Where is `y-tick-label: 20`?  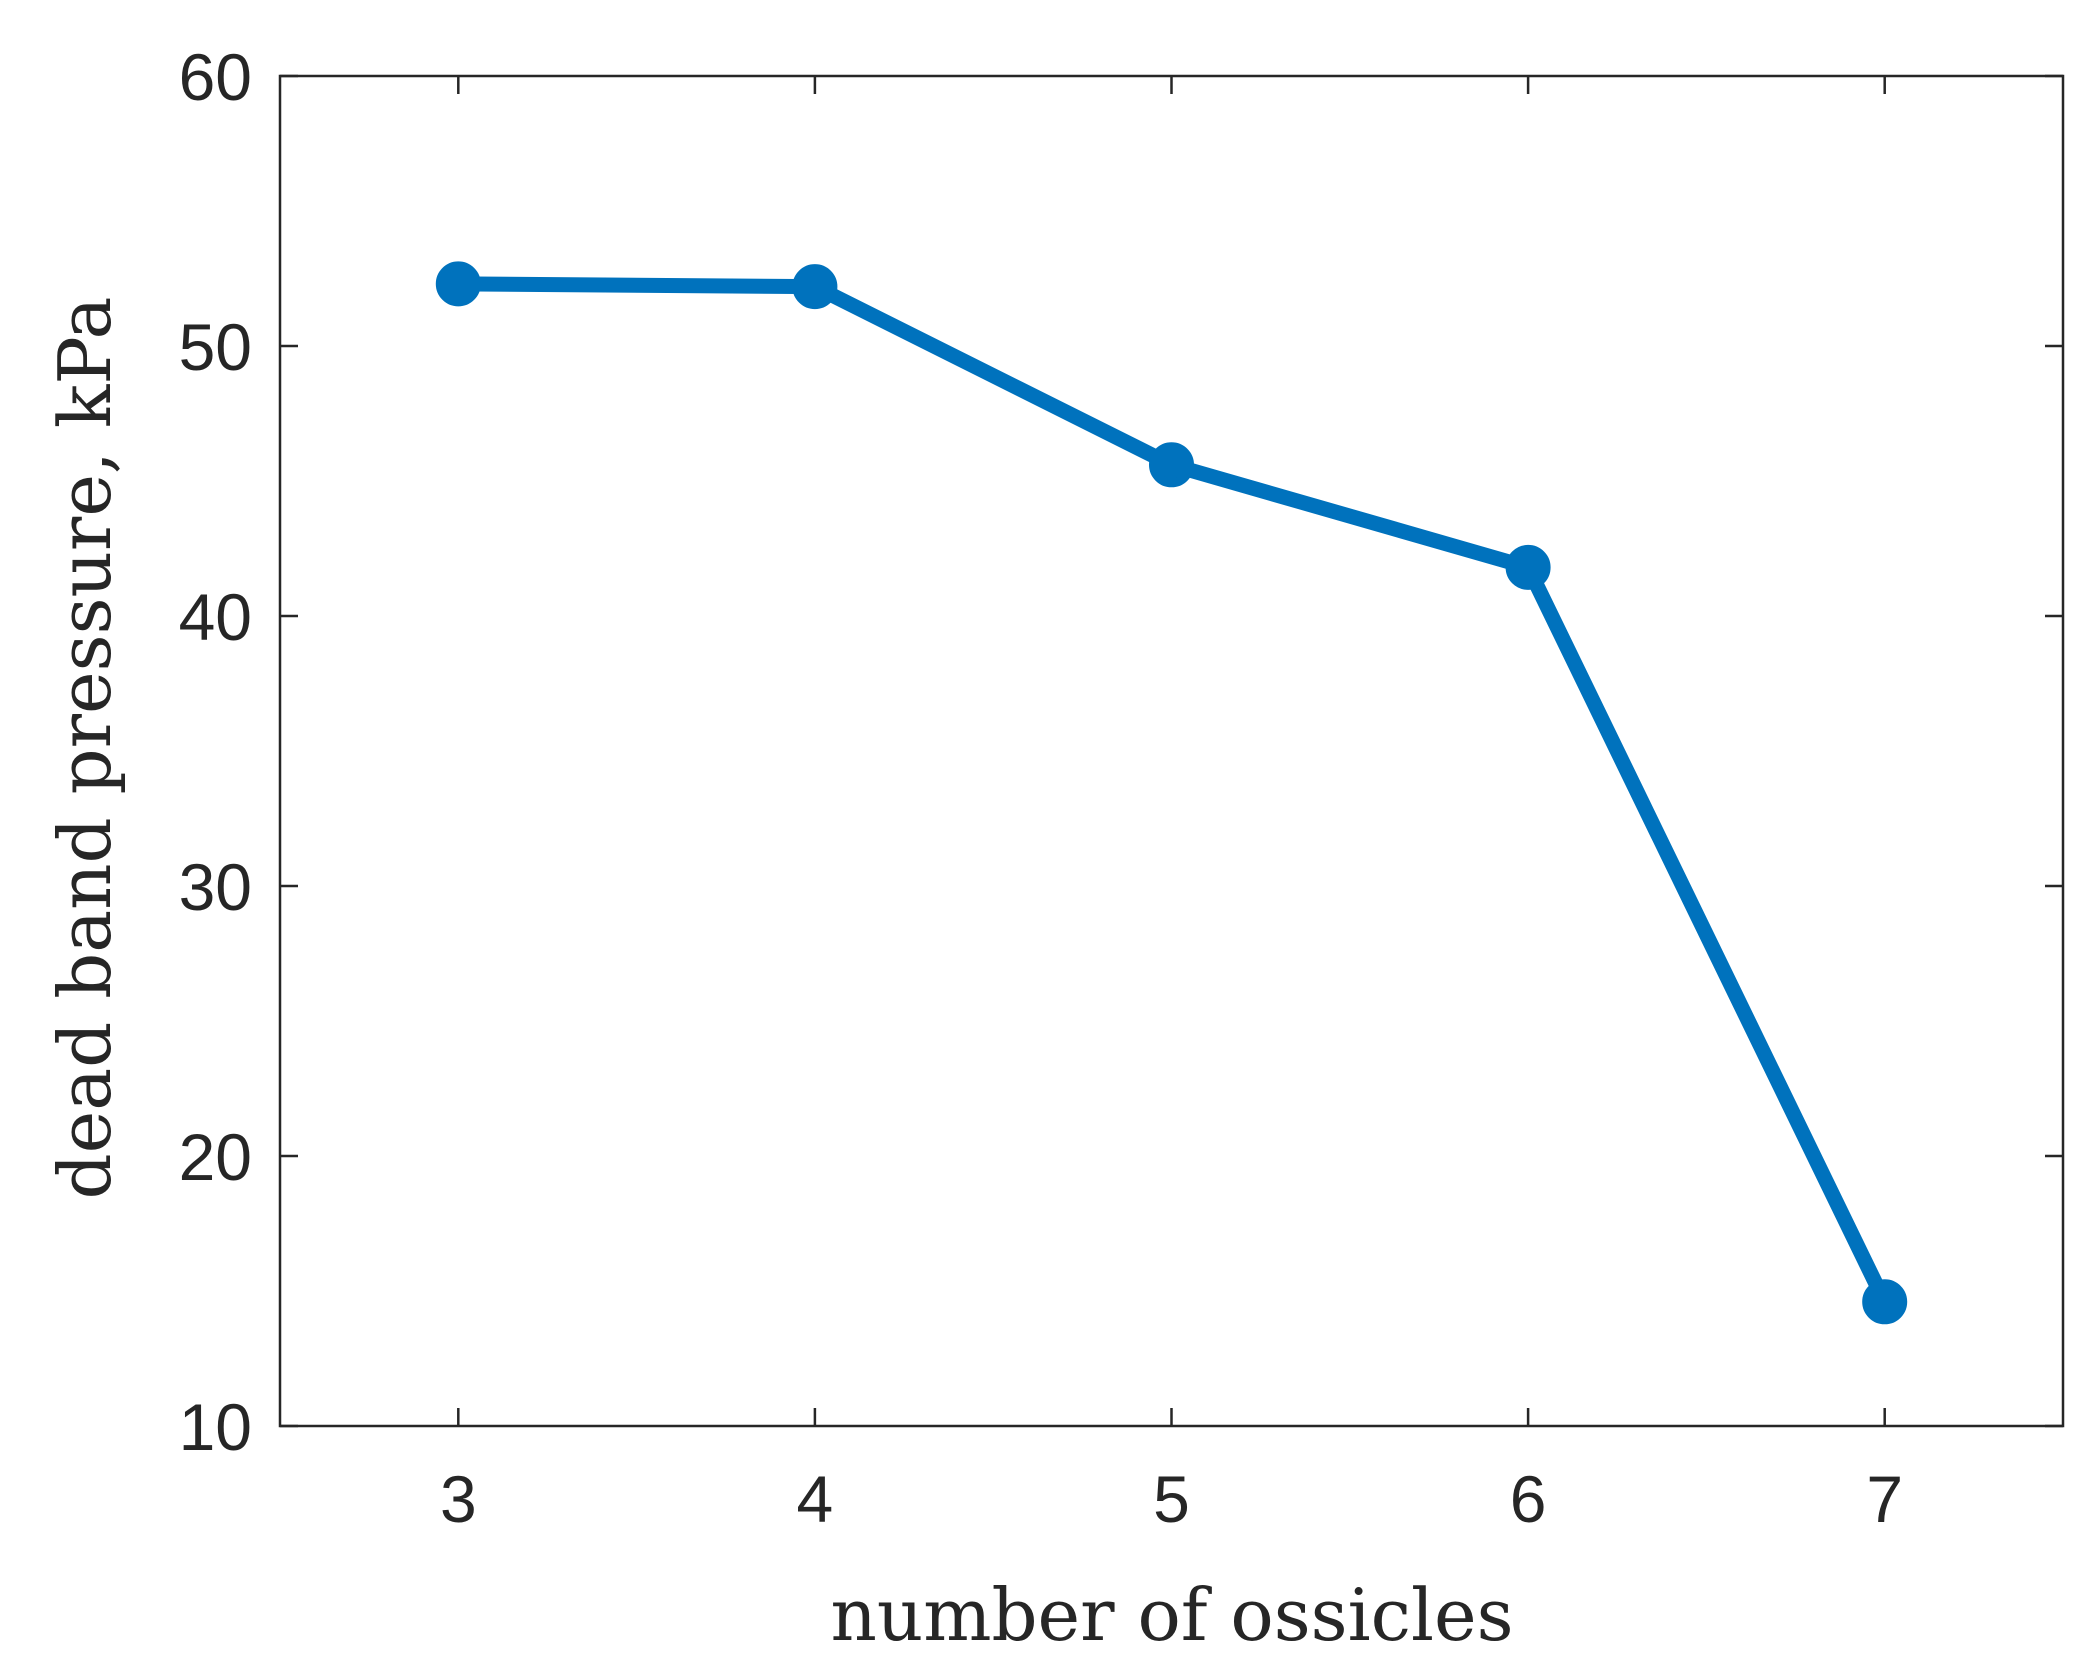
y-tick-label: 20 is located at coordinates (215, 1157).